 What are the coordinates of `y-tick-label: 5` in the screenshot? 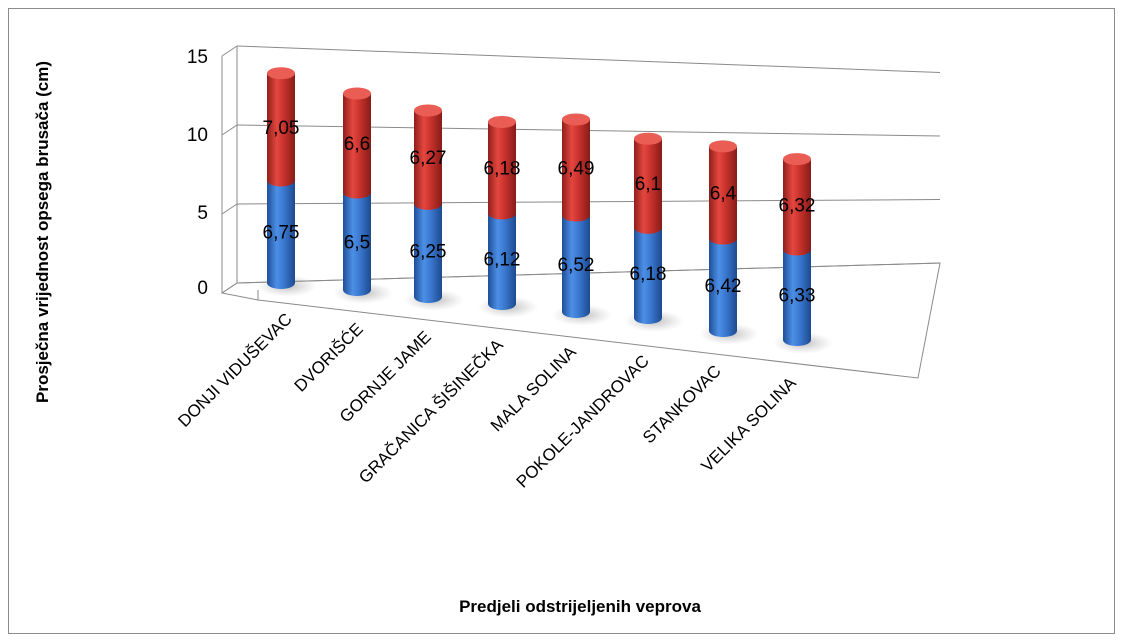 It's located at (202, 213).